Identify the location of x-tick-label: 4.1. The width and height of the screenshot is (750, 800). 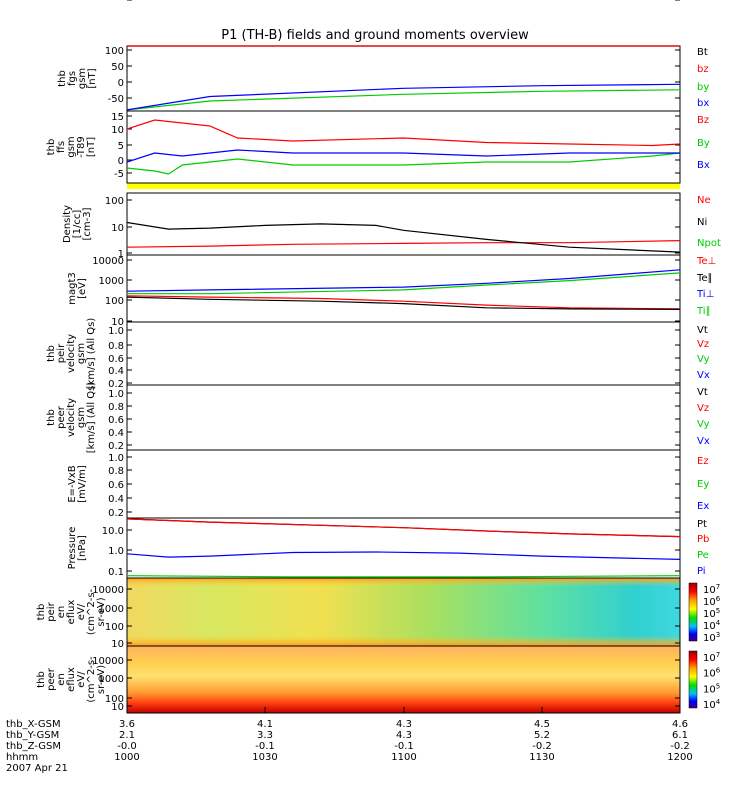
(265, 724).